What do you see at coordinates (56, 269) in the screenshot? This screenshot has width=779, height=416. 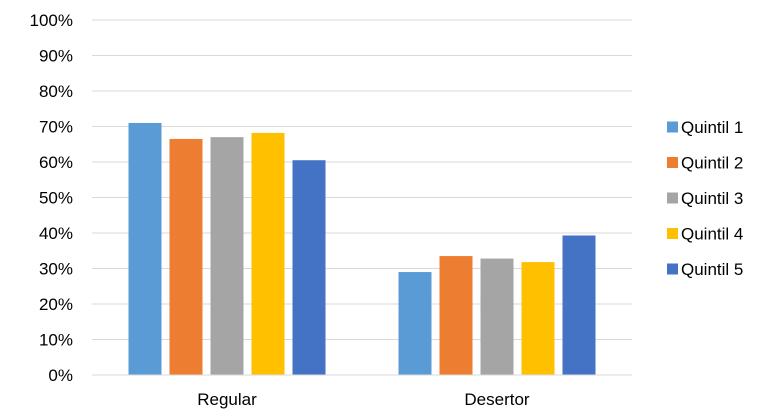 I see `y-tick-label: 30%` at bounding box center [56, 269].